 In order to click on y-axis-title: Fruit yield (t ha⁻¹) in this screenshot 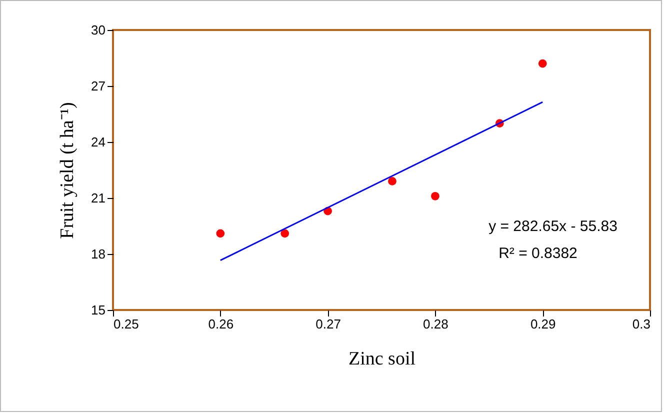, I will do `click(67, 170)`.